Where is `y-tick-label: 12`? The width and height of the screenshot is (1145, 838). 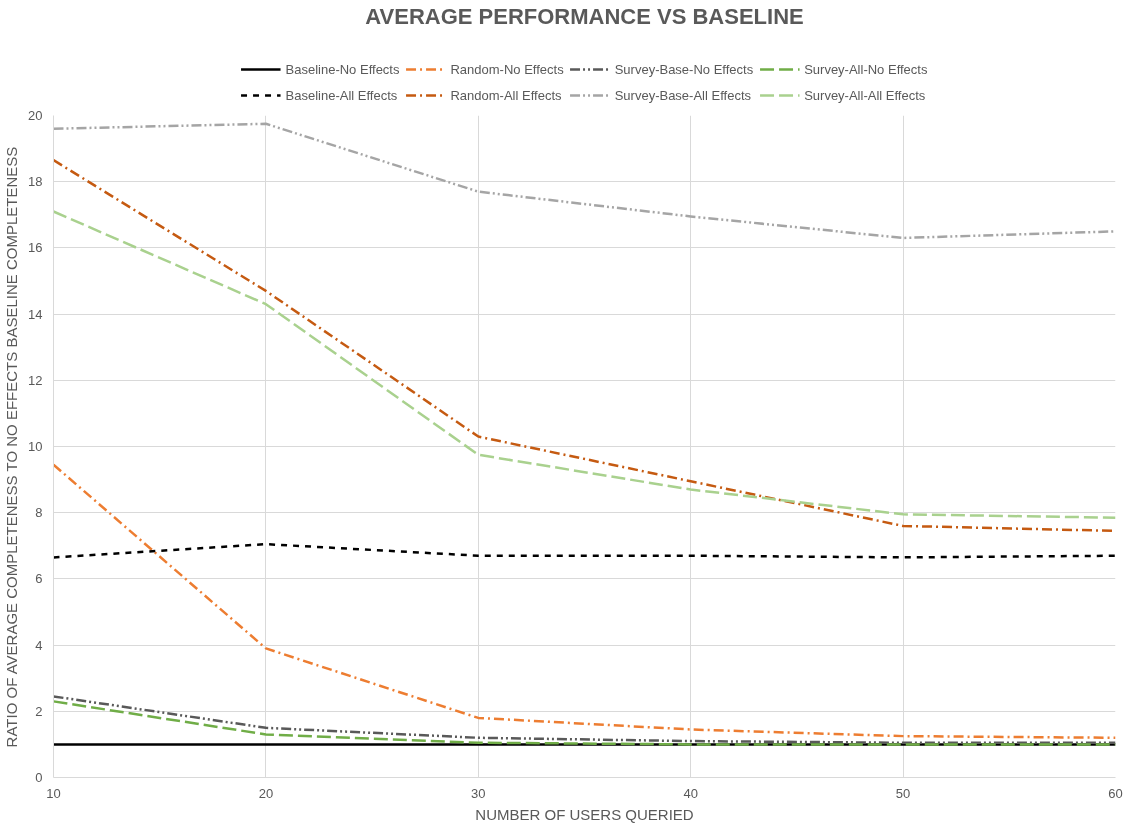 y-tick-label: 12 is located at coordinates (35, 380).